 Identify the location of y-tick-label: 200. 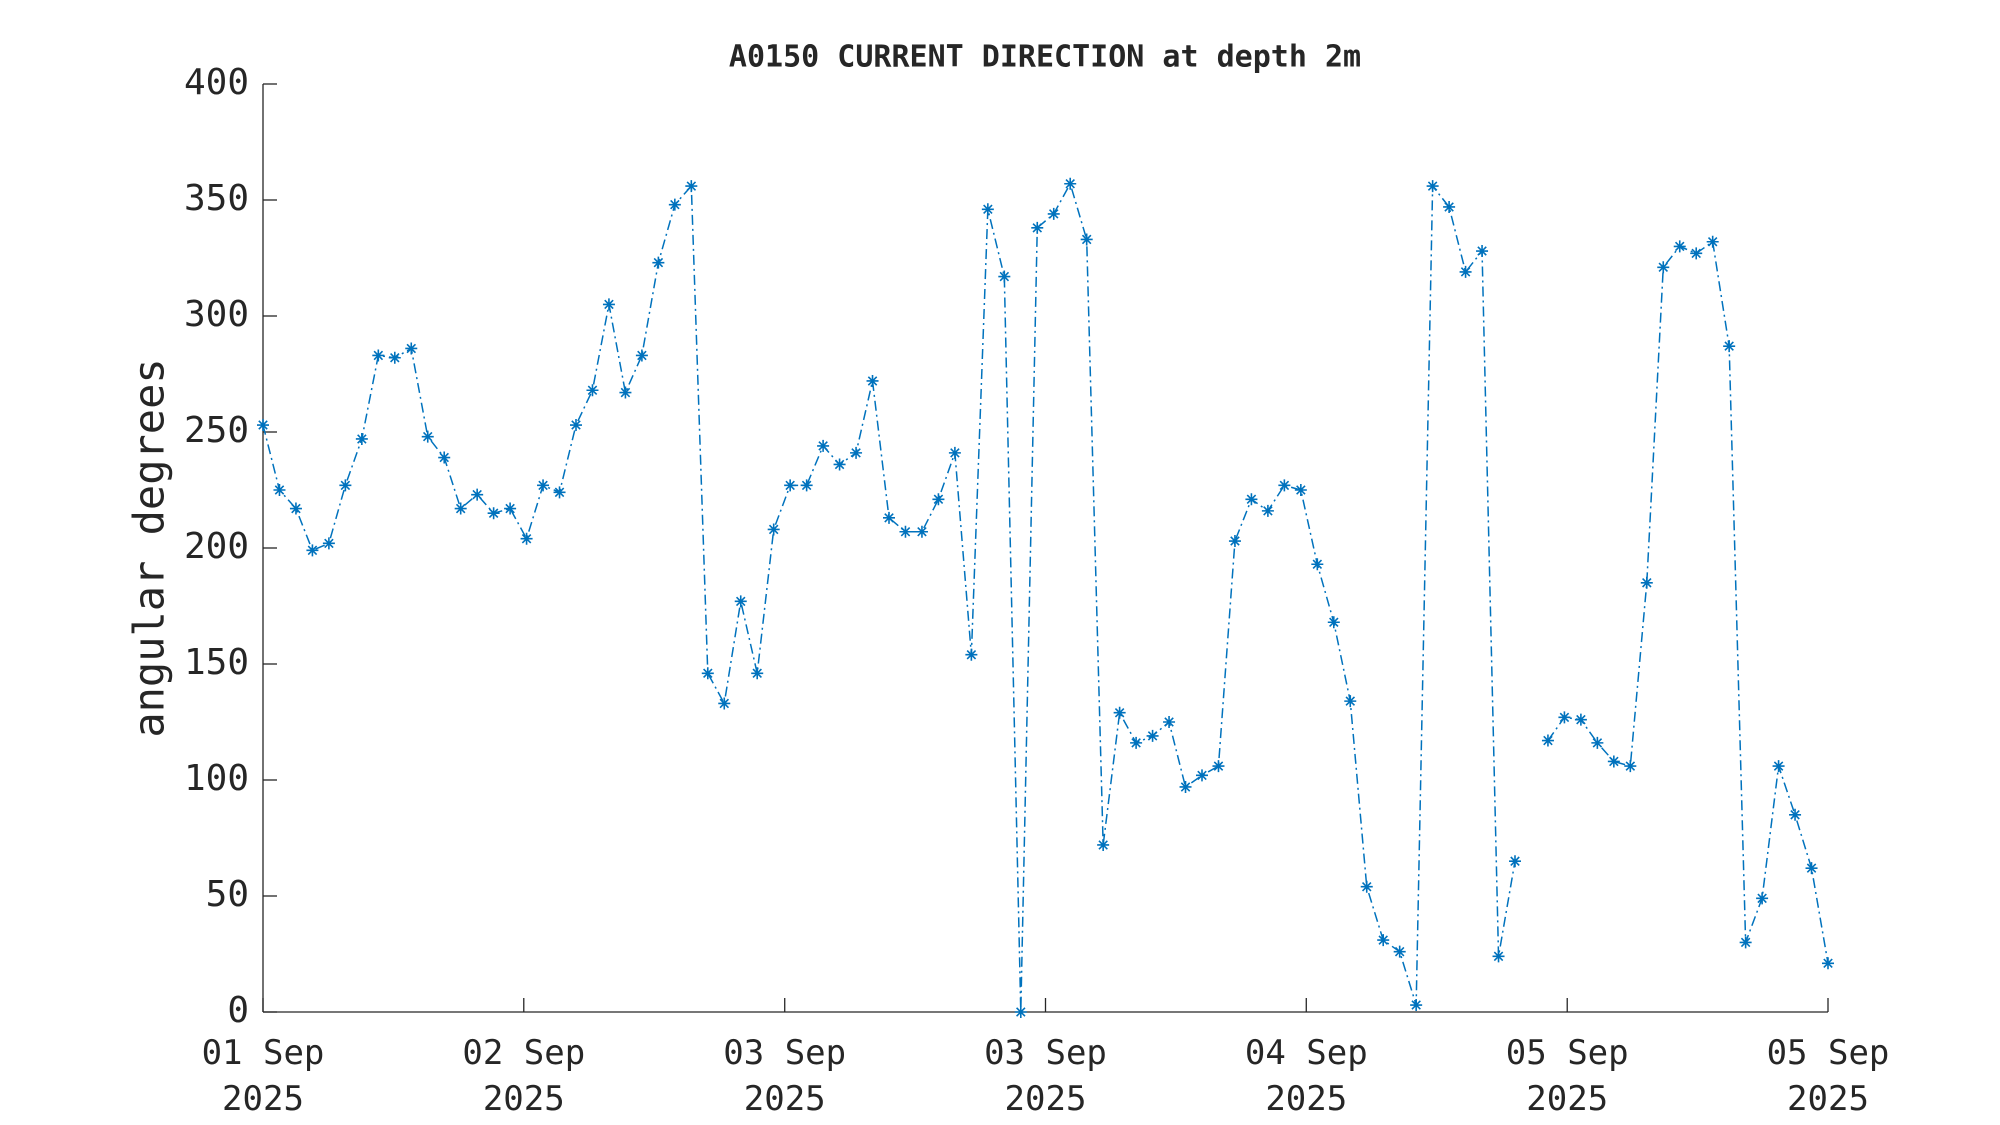
(216, 546).